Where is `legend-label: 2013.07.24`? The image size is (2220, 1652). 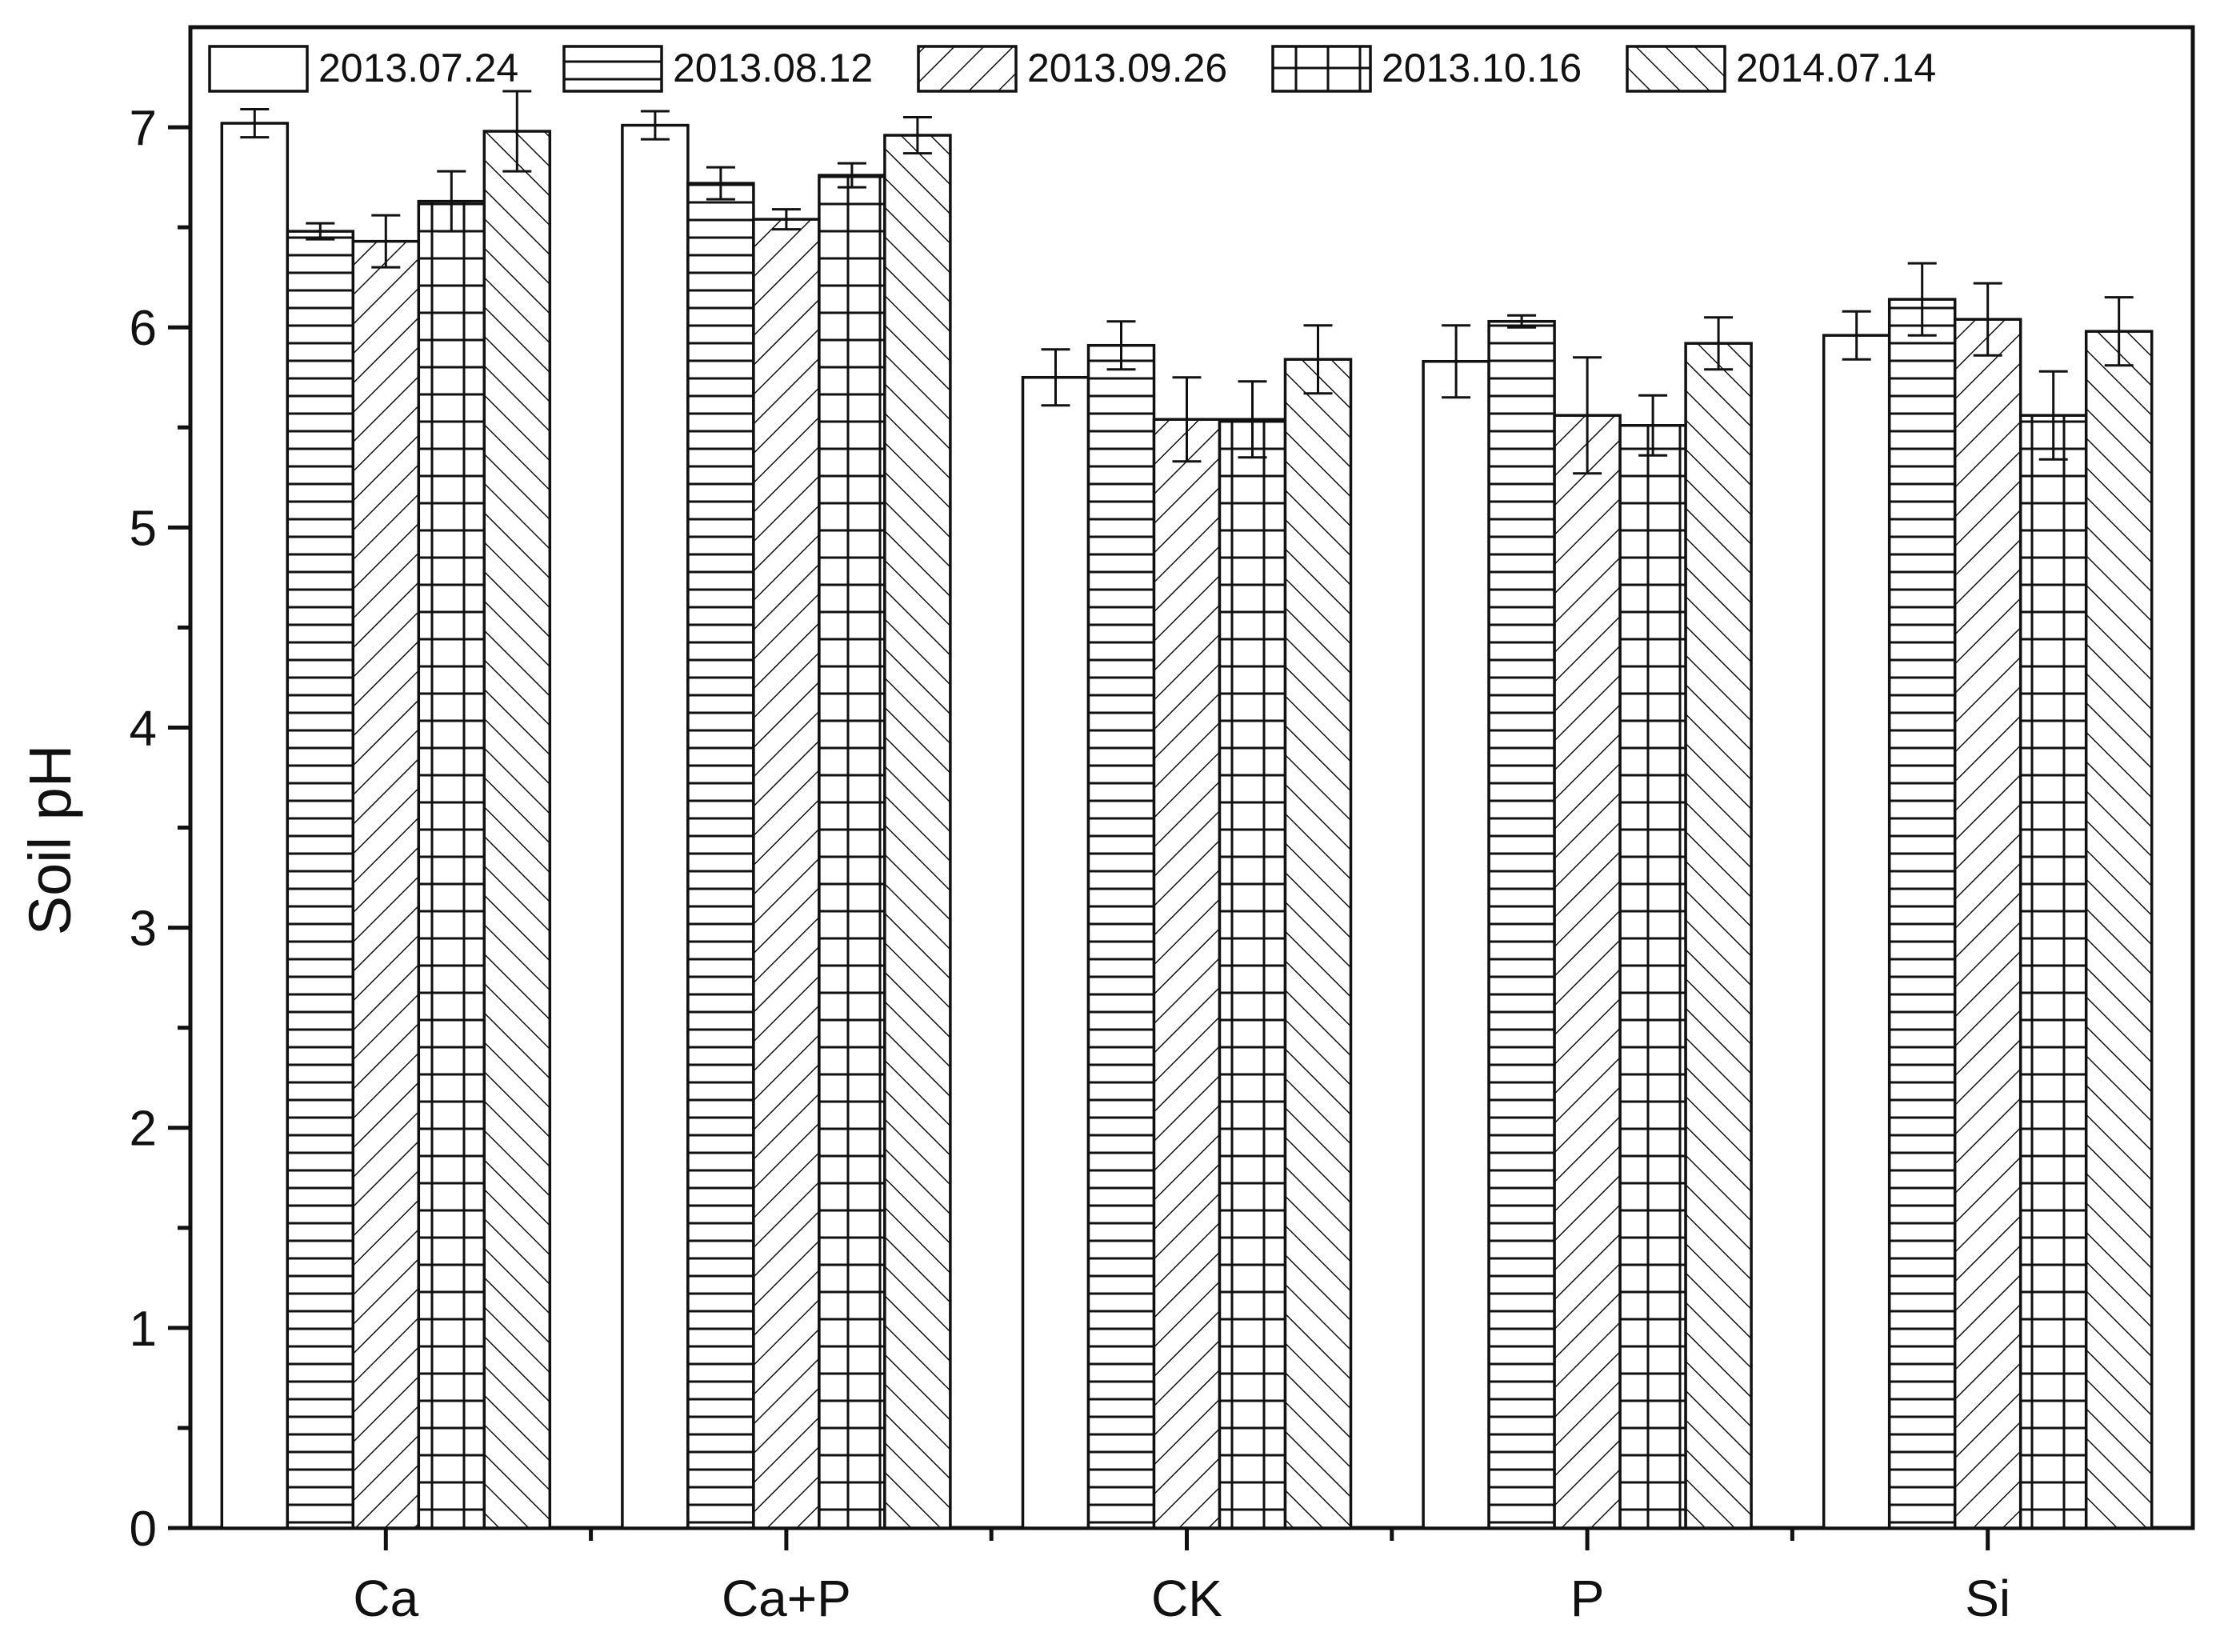 legend-label: 2013.07.24 is located at coordinates (418, 68).